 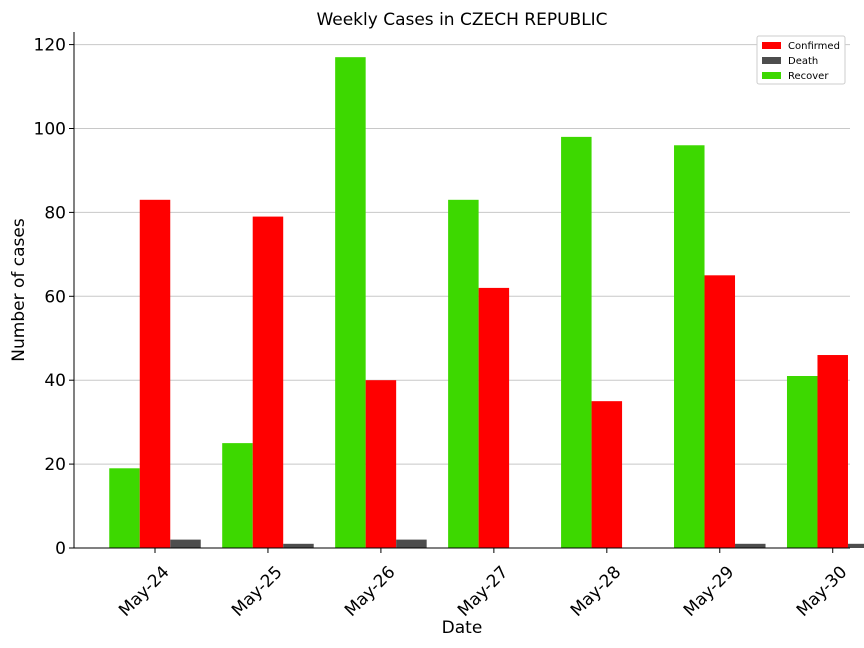 What do you see at coordinates (144, 591) in the screenshot?
I see `x-tick-label: May-24` at bounding box center [144, 591].